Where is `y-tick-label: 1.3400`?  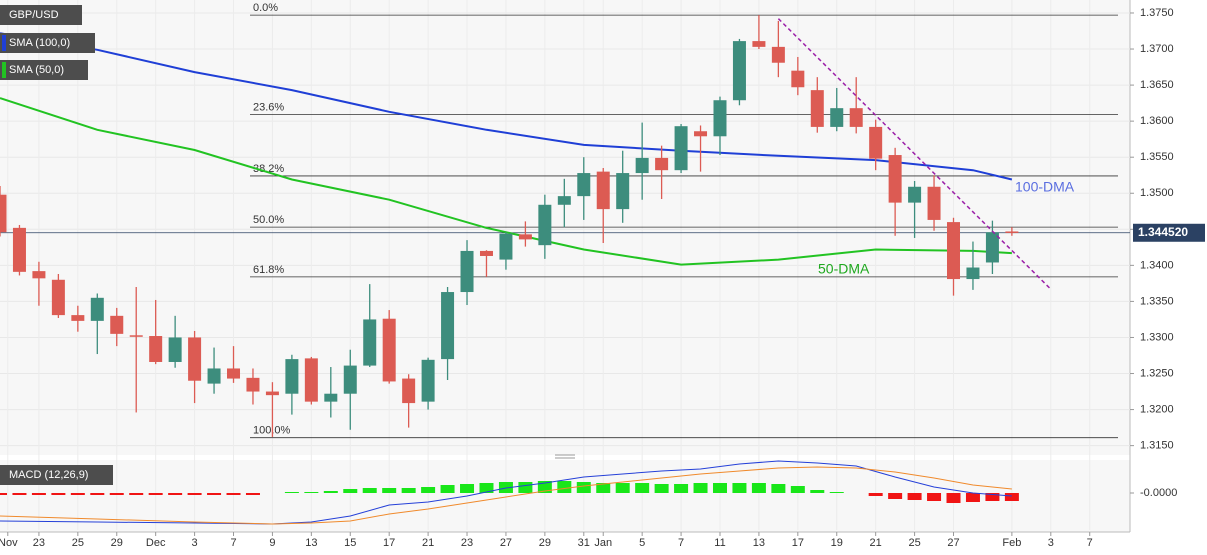 y-tick-label: 1.3400 is located at coordinates (1157, 265).